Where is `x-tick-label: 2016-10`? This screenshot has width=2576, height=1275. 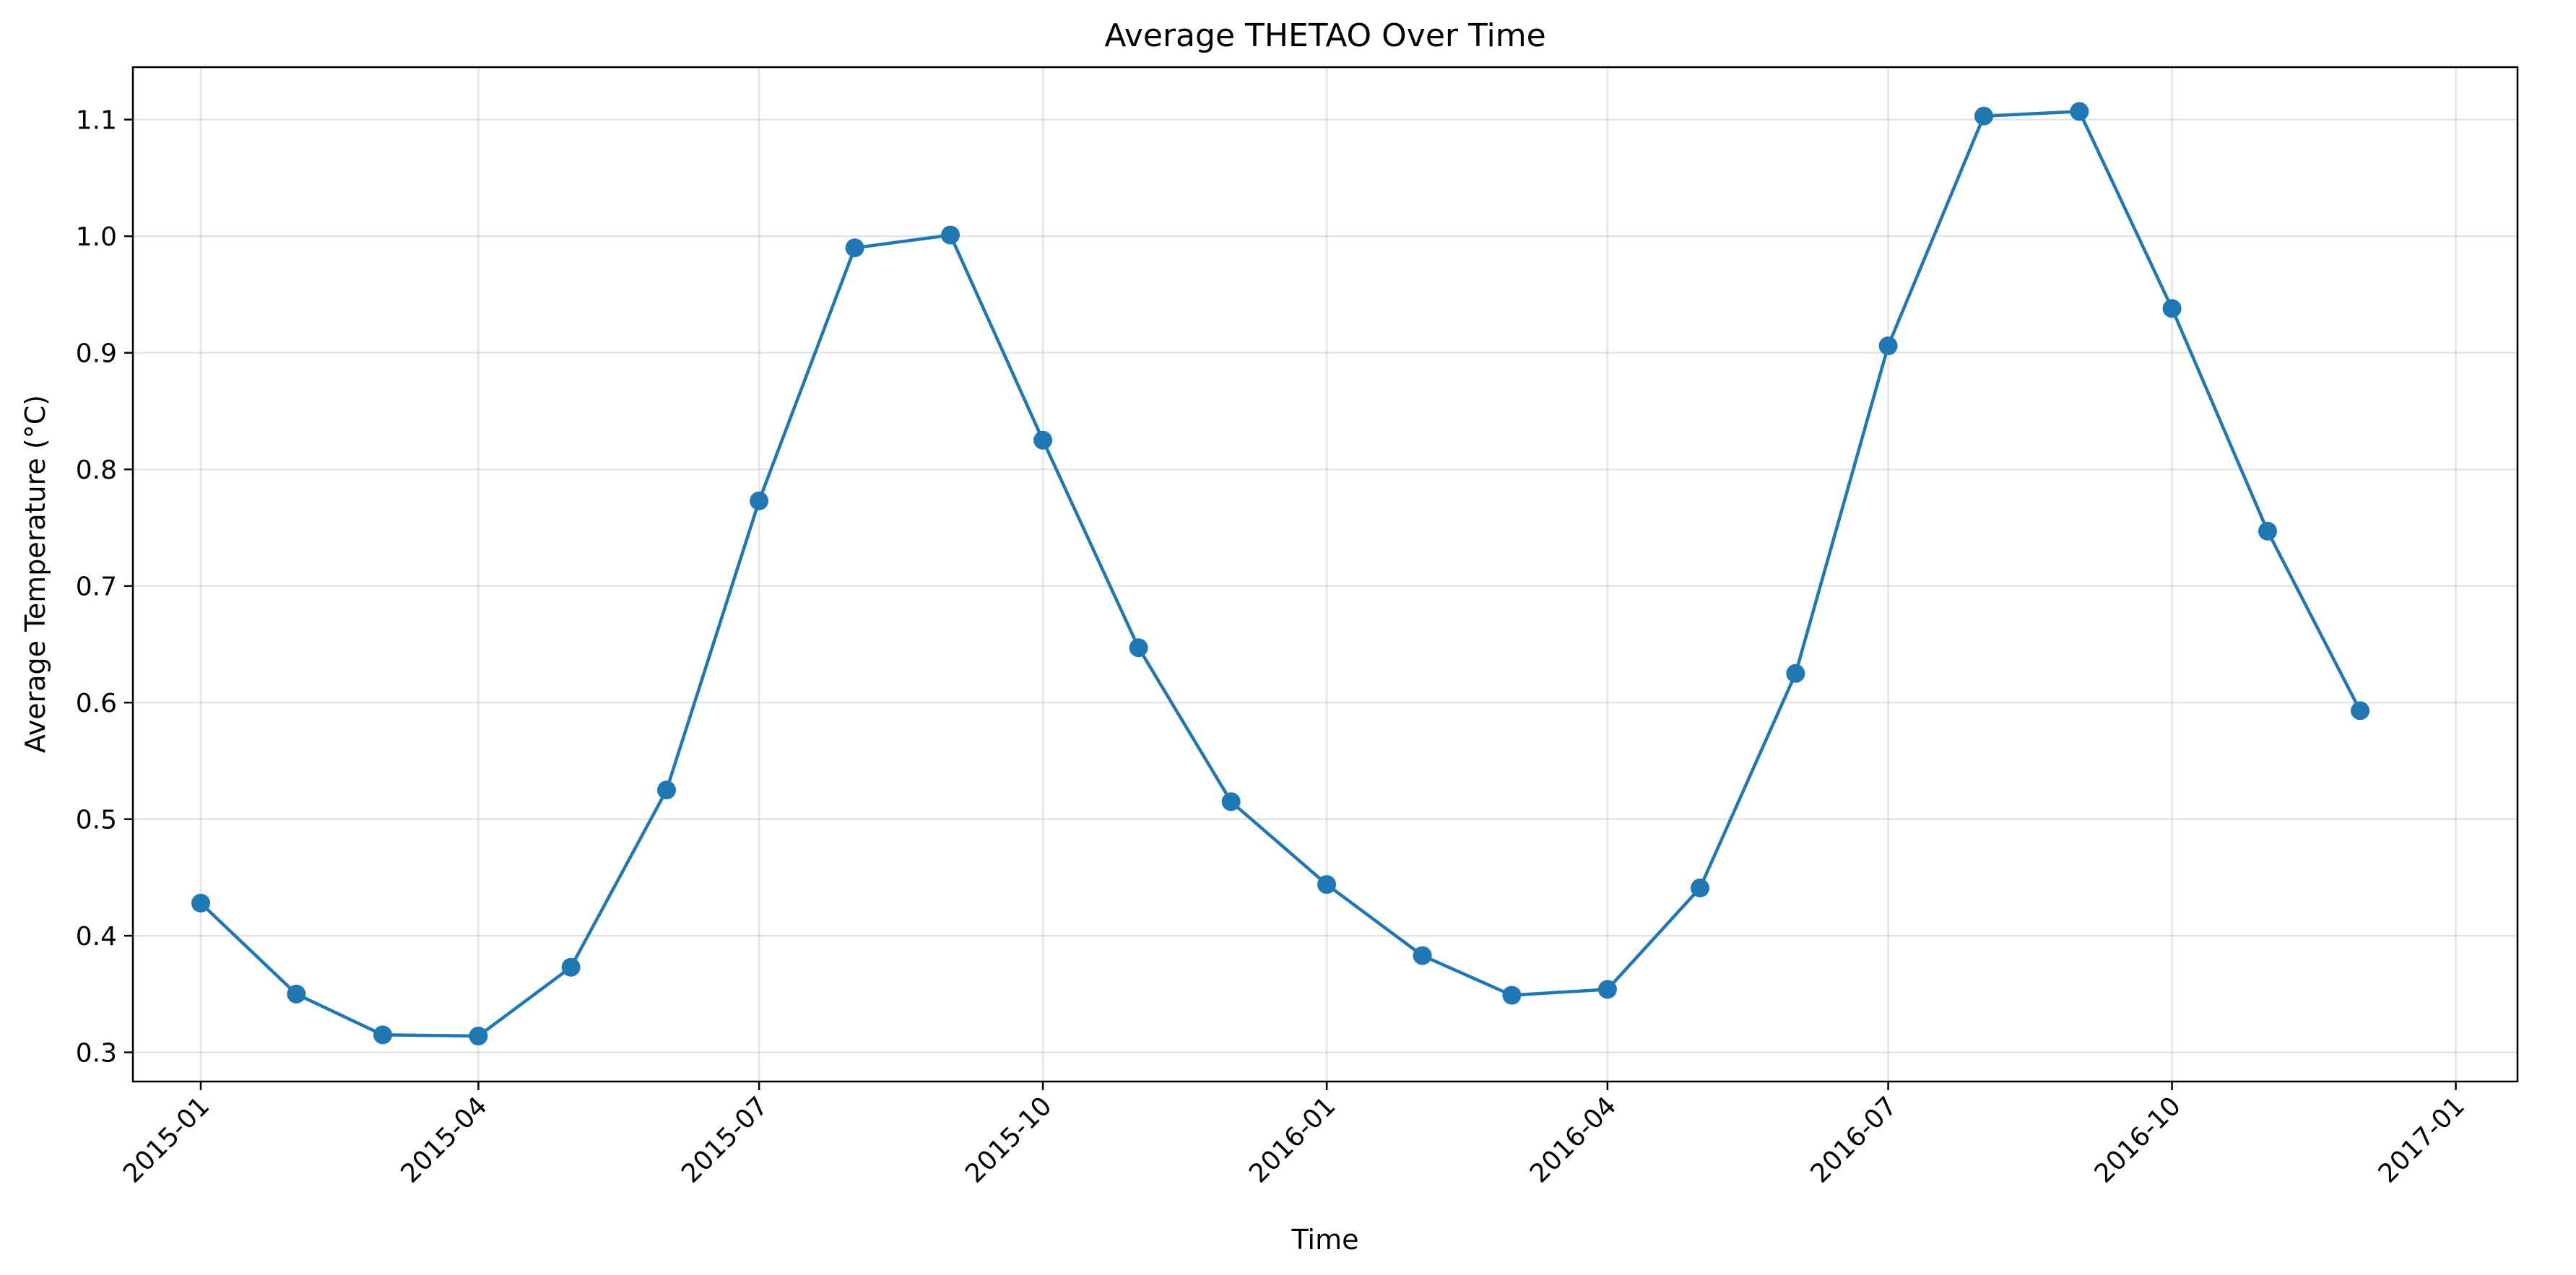 x-tick-label: 2016-10 is located at coordinates (2138, 1139).